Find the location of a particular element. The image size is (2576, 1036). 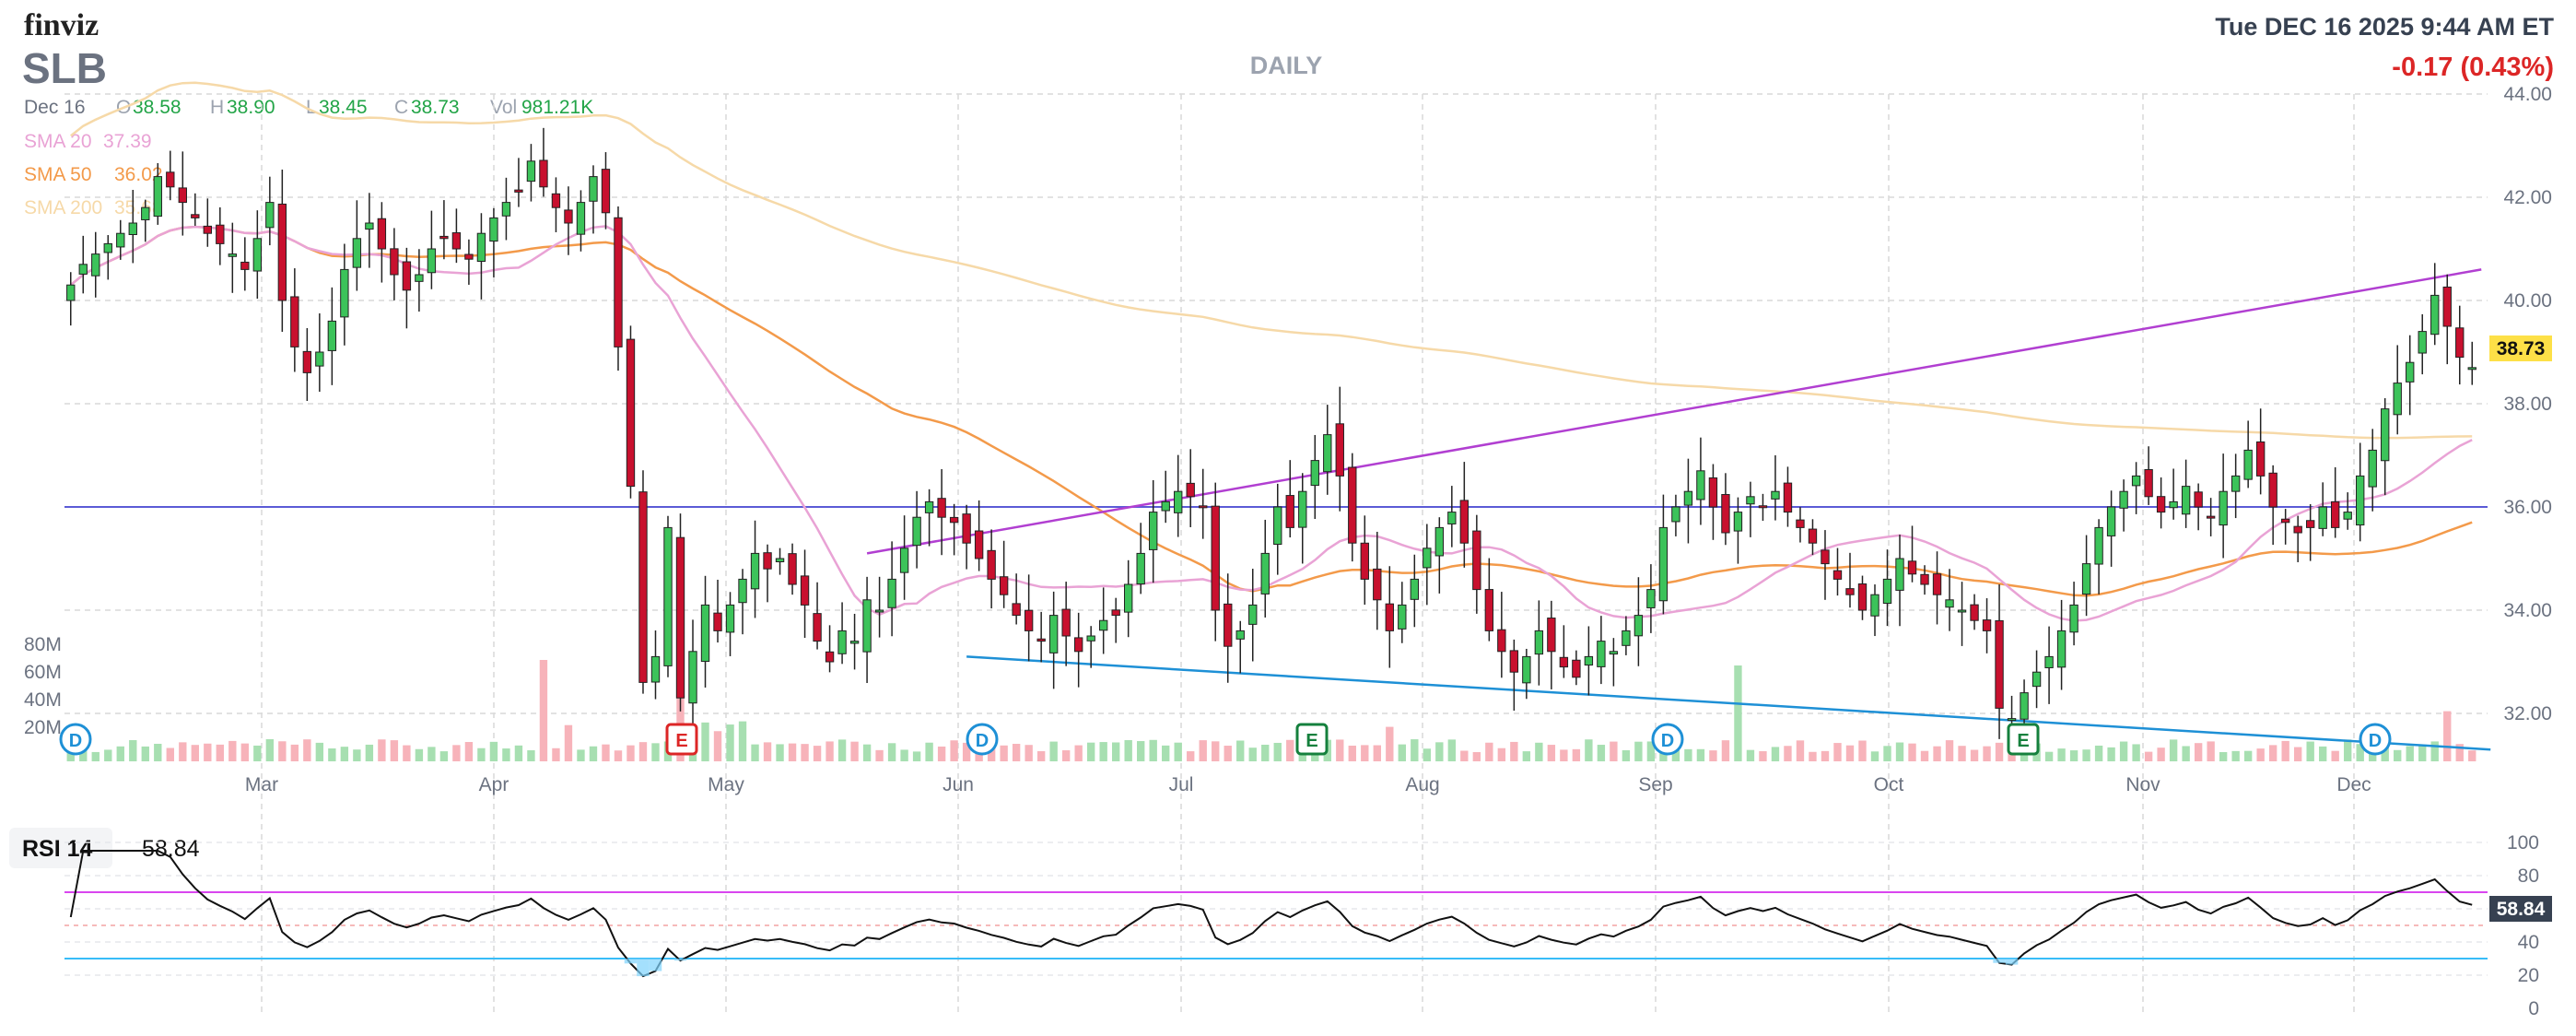

dividend-marker-label: D is located at coordinates (75, 741).